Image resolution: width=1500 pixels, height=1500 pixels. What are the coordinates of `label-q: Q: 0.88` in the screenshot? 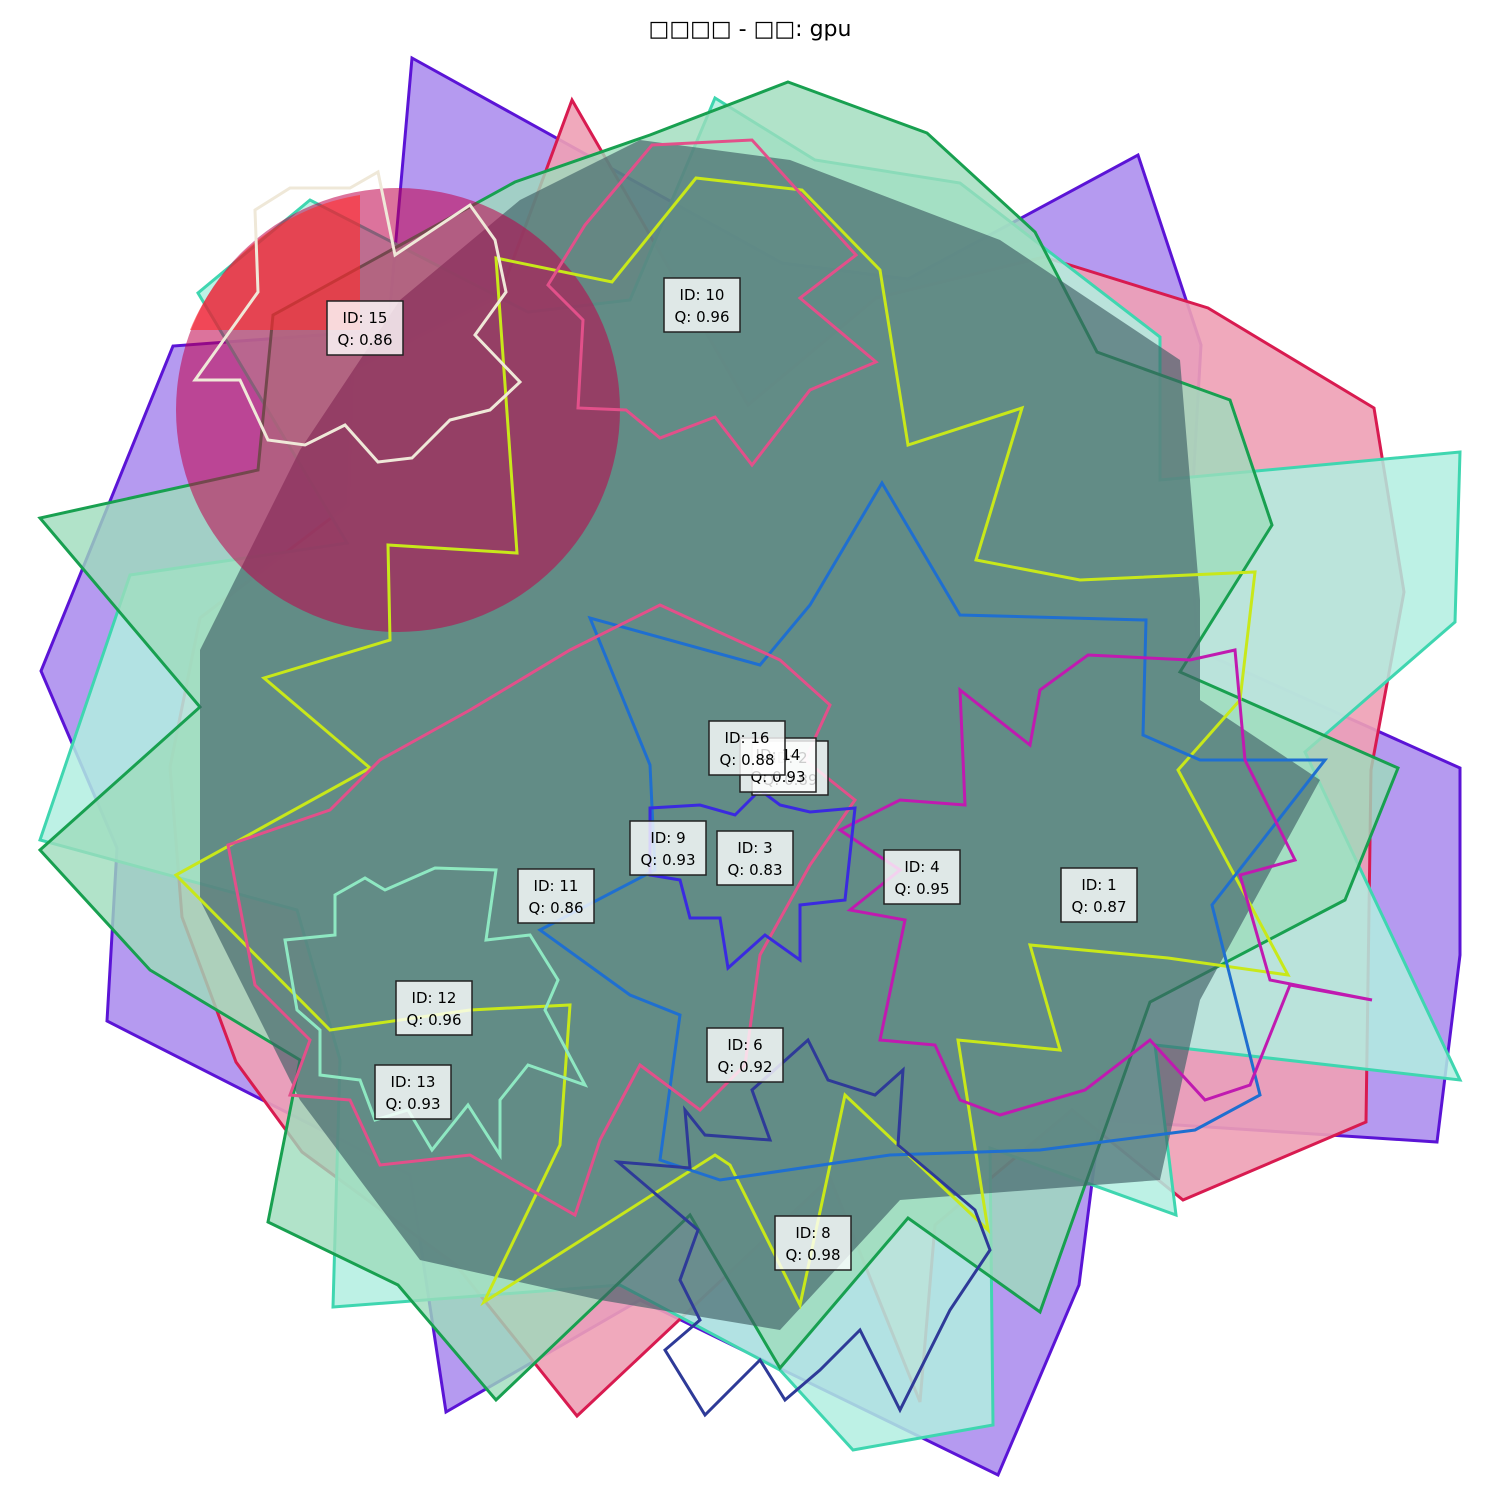 It's located at (746, 760).